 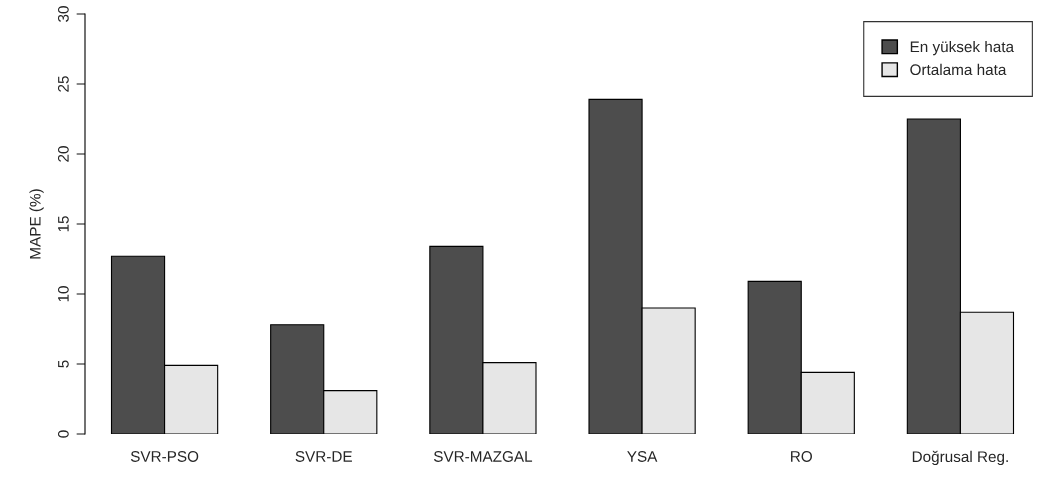 What do you see at coordinates (63, 154) in the screenshot?
I see `y-tick-label: 20` at bounding box center [63, 154].